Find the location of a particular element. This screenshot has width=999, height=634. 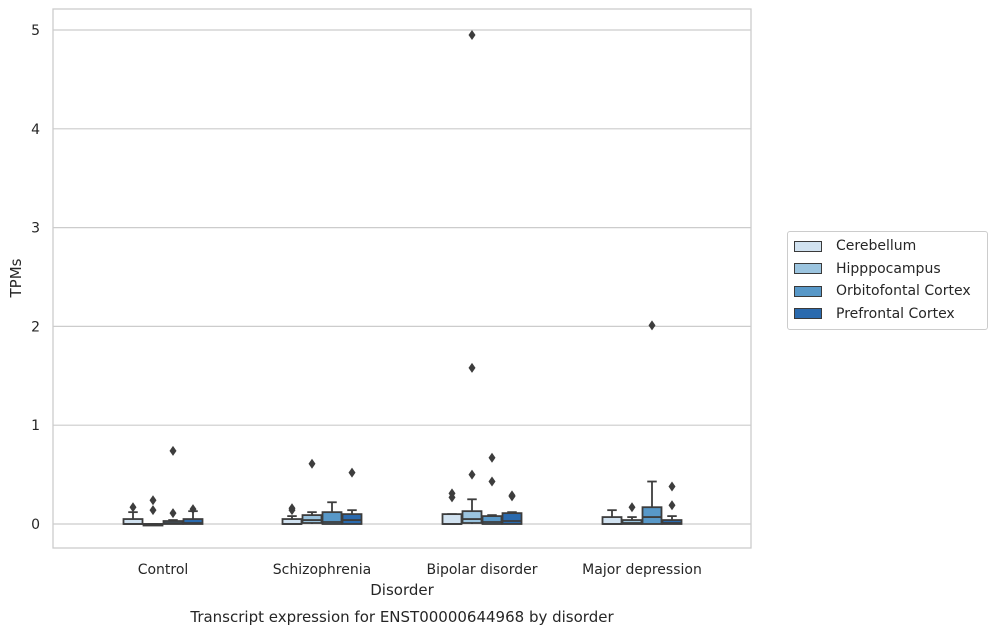

y-tick-label: 4 is located at coordinates (35, 130).